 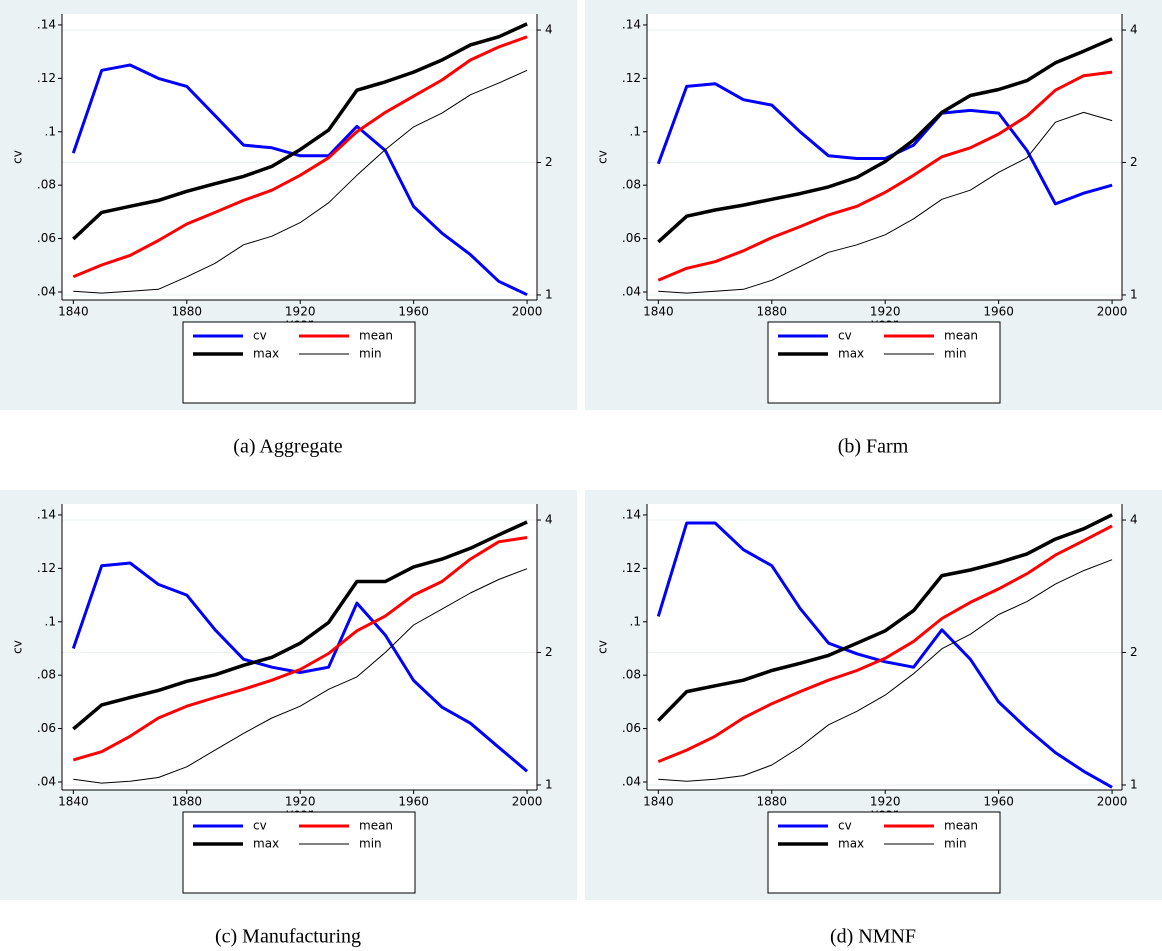 I want to click on plot-area, so click(x=299, y=647).